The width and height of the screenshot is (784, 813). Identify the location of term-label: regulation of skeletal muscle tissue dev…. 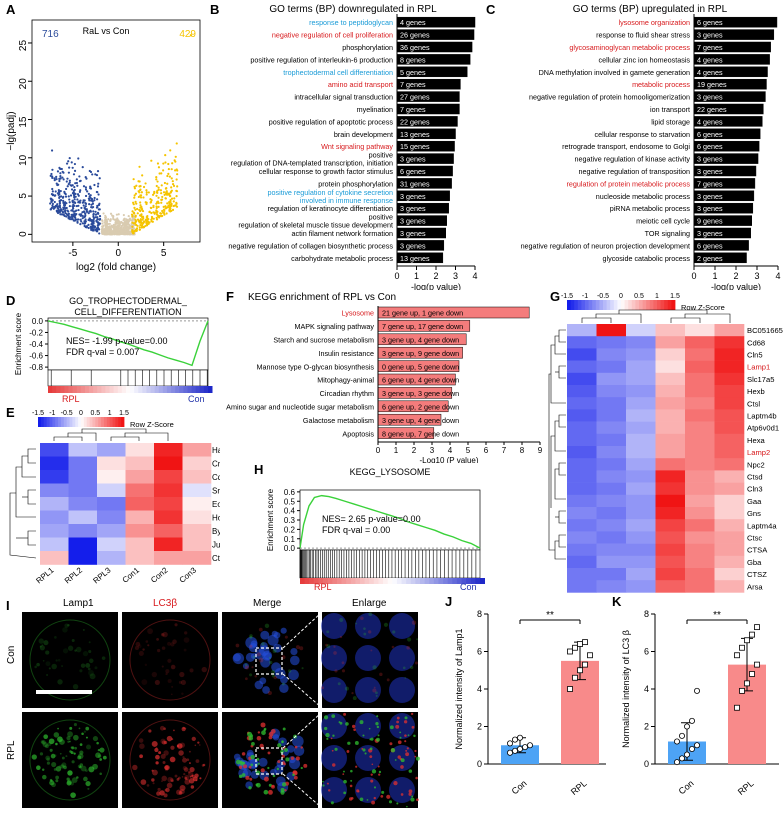
(315, 225).